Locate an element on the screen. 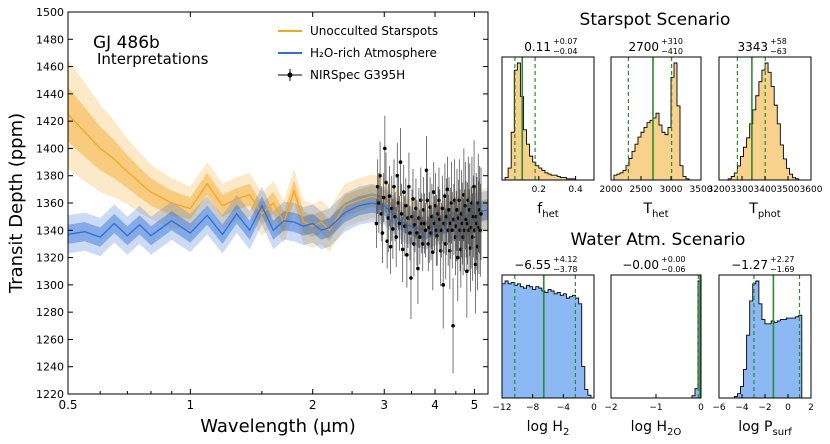 Image resolution: width=830 pixels, height=444 pixels. value-main: −0.00 is located at coordinates (640, 265).